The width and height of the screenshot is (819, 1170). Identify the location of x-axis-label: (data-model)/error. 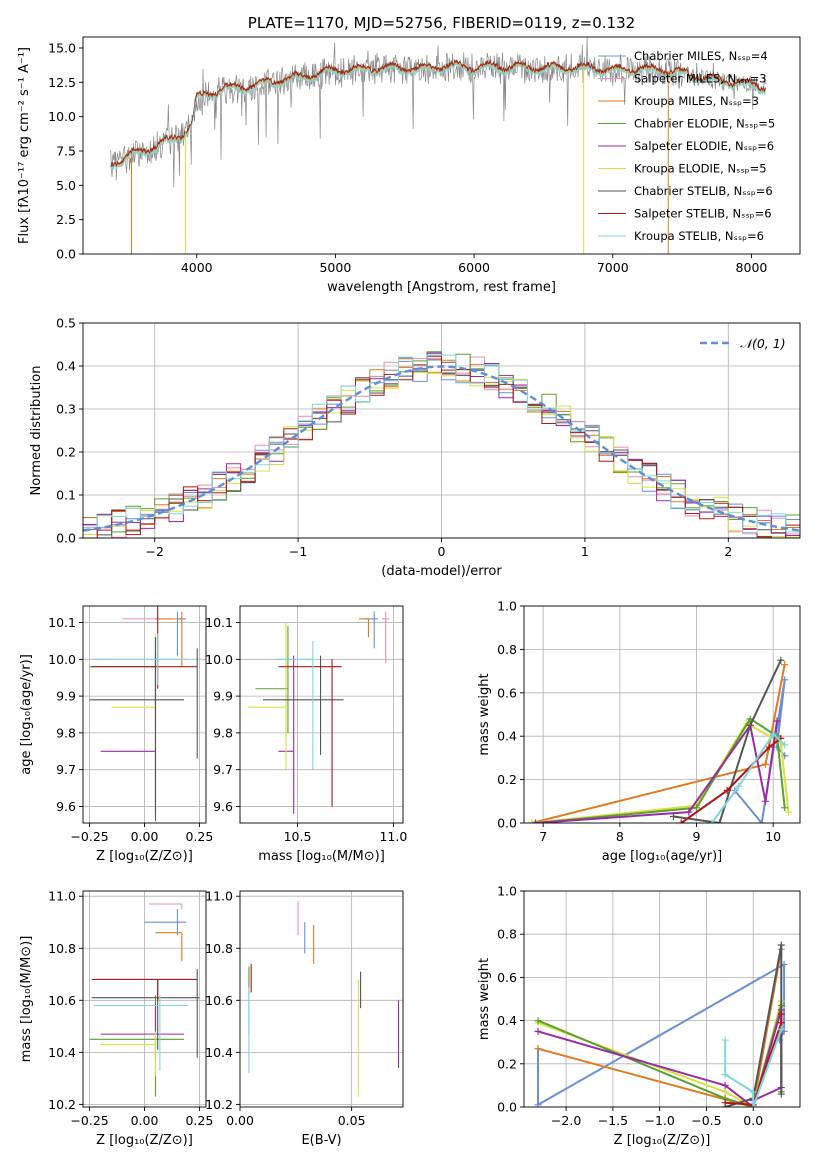
(441, 571).